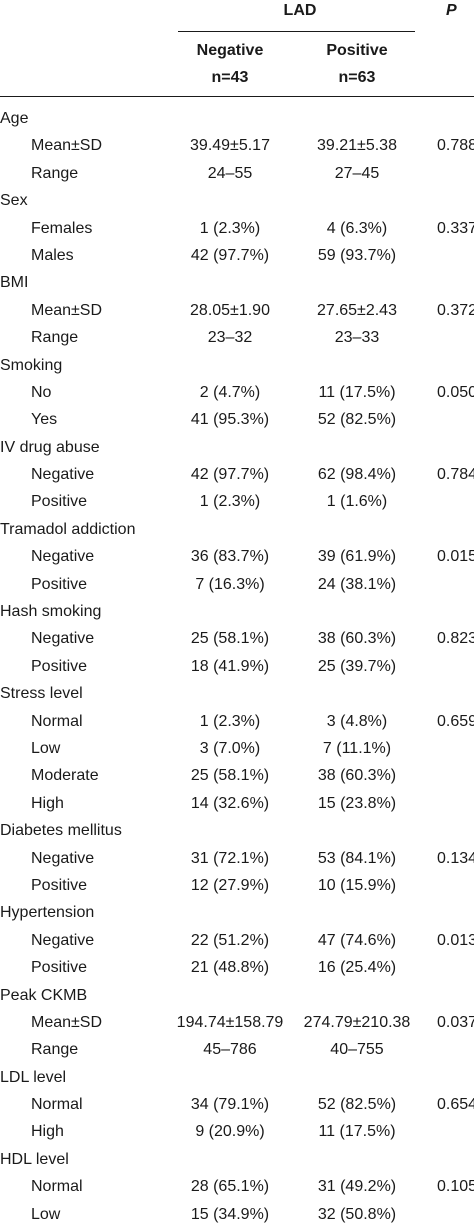 This screenshot has height=1230, width=474. What do you see at coordinates (357, 173) in the screenshot?
I see `positive-value: 27–45` at bounding box center [357, 173].